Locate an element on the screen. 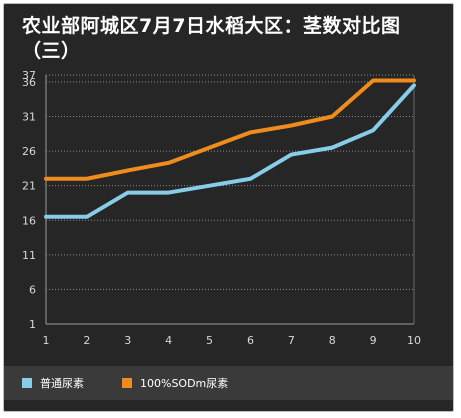 The height and width of the screenshot is (418, 461). chart-title: 农业部阿城区7月7日水稻大区：茎数对比图 （三） is located at coordinates (237, 39).